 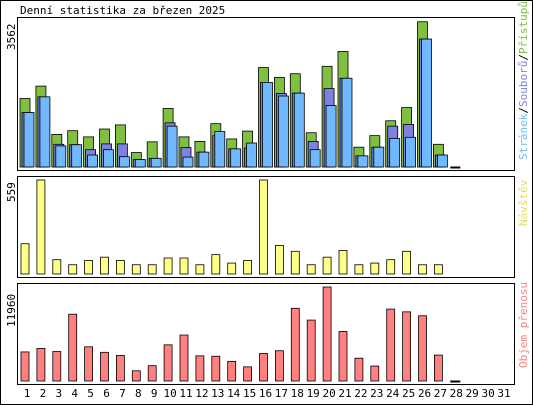 What do you see at coordinates (523, 84) in the screenshot?
I see `legend-souboru: Souborů` at bounding box center [523, 84].